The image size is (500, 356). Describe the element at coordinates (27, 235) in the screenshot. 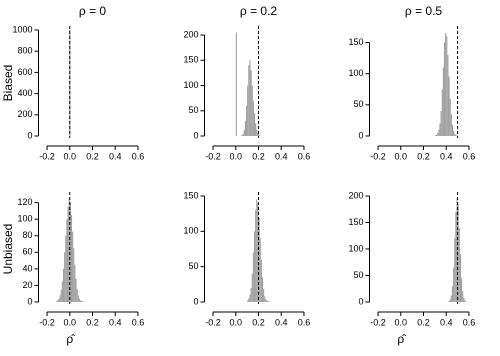

I see `y-tick-label: 80` at that location.